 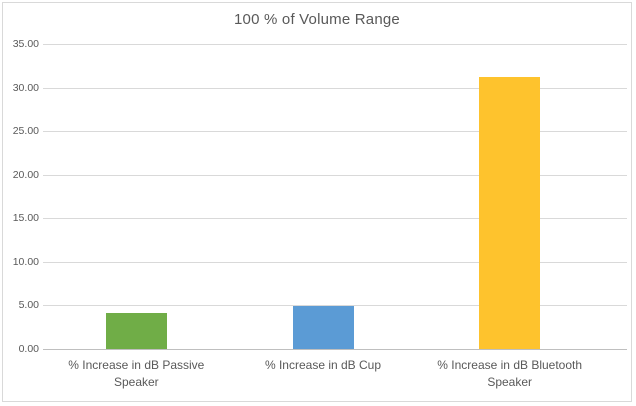 What do you see at coordinates (323, 327) in the screenshot?
I see `bar-increase-in-db-cup` at bounding box center [323, 327].